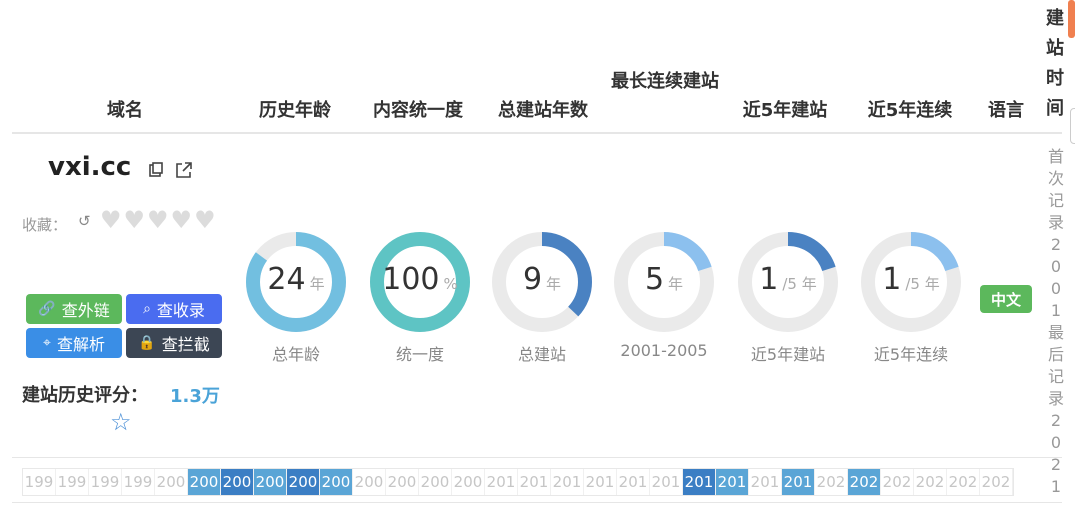 Image resolution: width=1075 pixels, height=509 pixels. What do you see at coordinates (184, 170) in the screenshot?
I see `external-link-icon` at bounding box center [184, 170].